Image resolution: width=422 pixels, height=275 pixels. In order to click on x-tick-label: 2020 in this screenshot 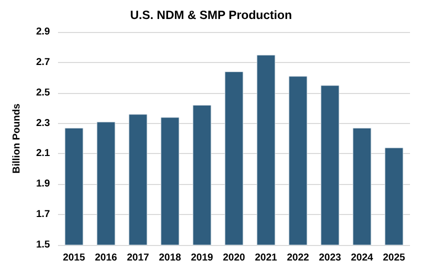, I will do `click(234, 258)`.